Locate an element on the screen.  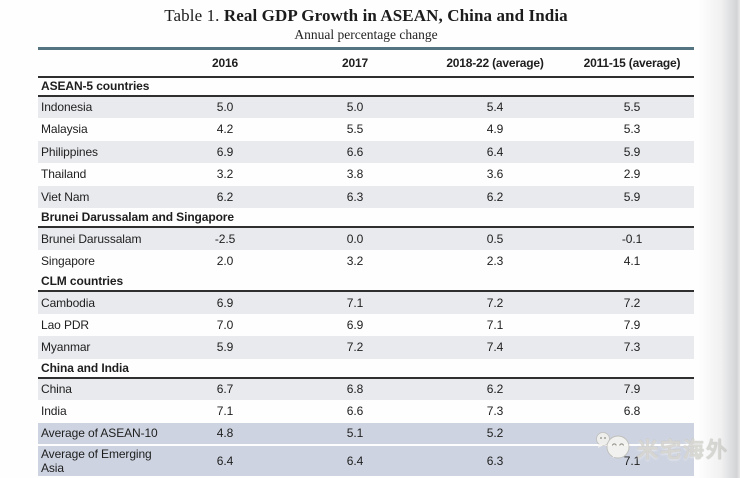
value-cell: 7.4 is located at coordinates (495, 347).